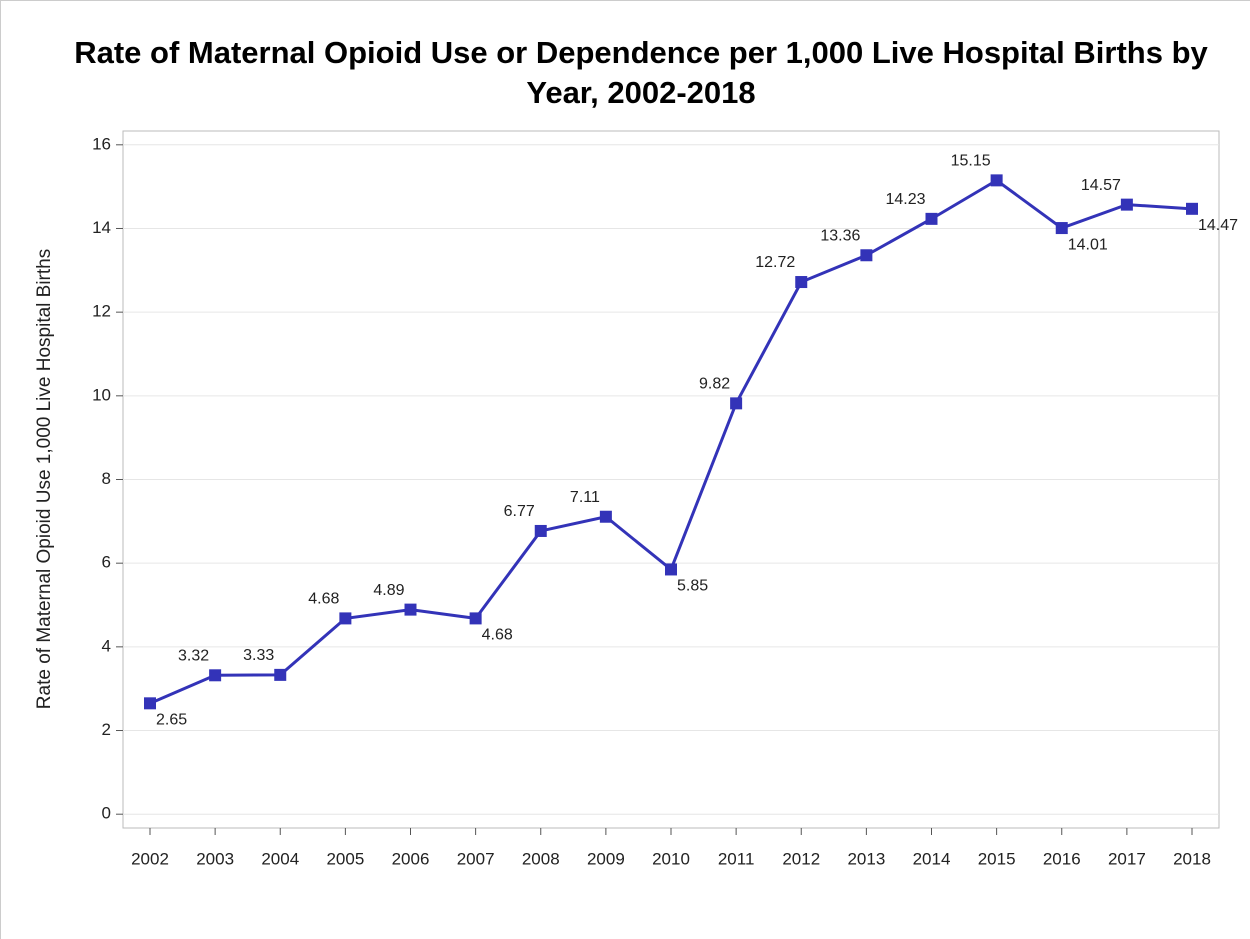 This screenshot has width=1250, height=939. What do you see at coordinates (997, 858) in the screenshot?
I see `x-tick-label: 2015` at bounding box center [997, 858].